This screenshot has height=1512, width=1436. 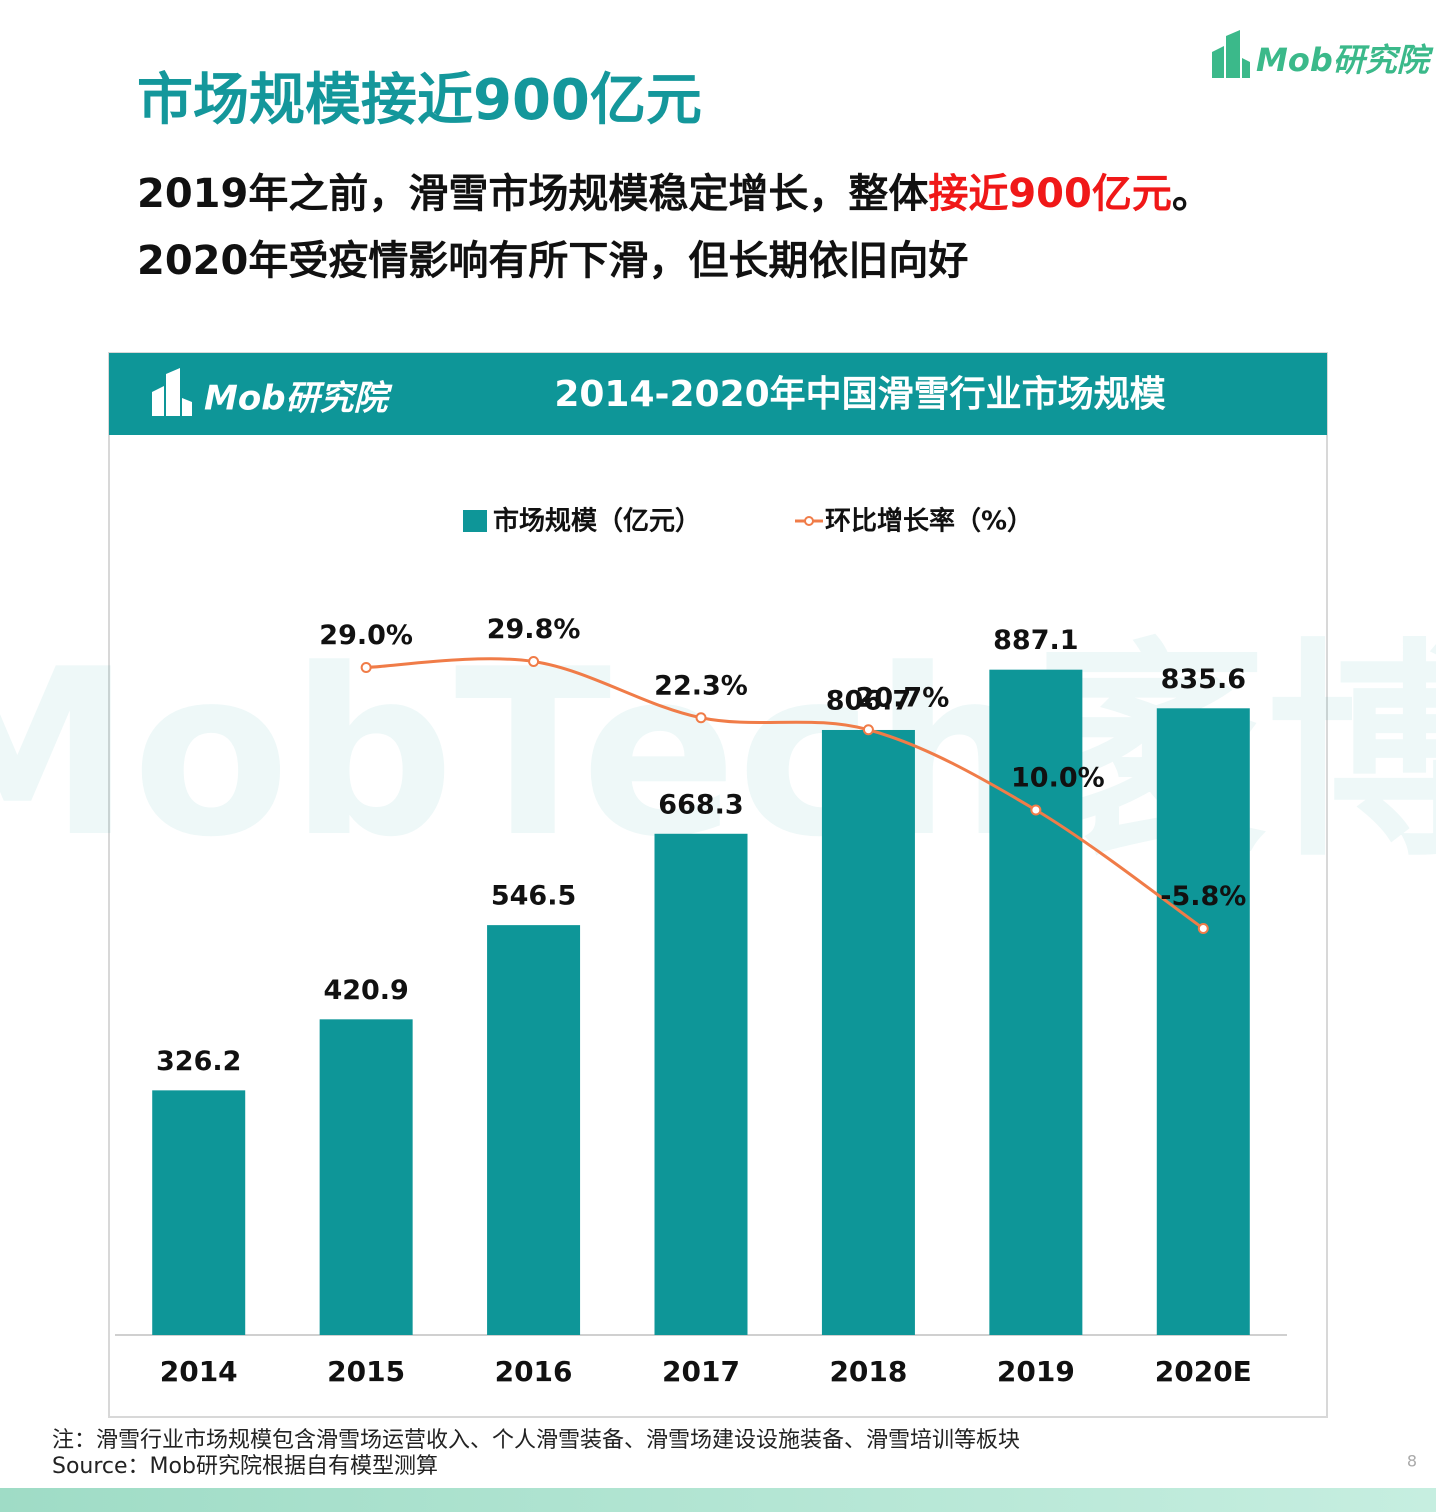 I want to click on data-label: 20.7%, so click(x=903, y=697).